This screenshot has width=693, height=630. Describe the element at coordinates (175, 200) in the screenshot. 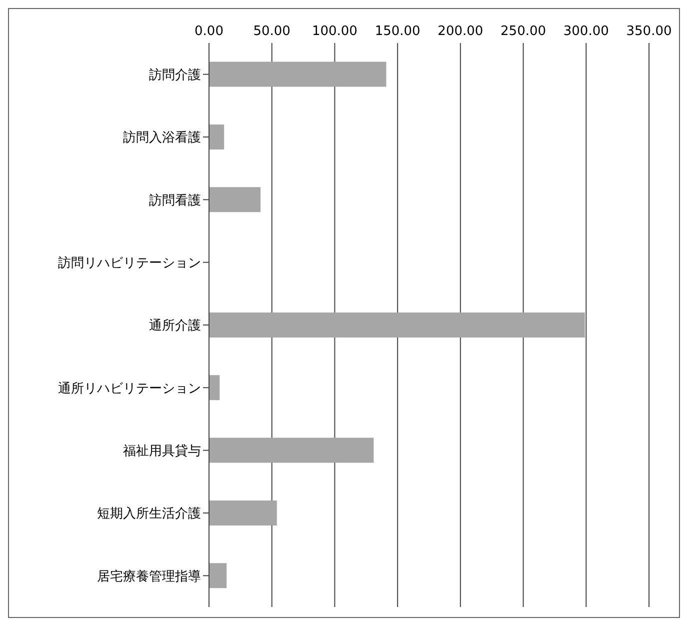

I see `y-tick-label: 訪問看護` at that location.